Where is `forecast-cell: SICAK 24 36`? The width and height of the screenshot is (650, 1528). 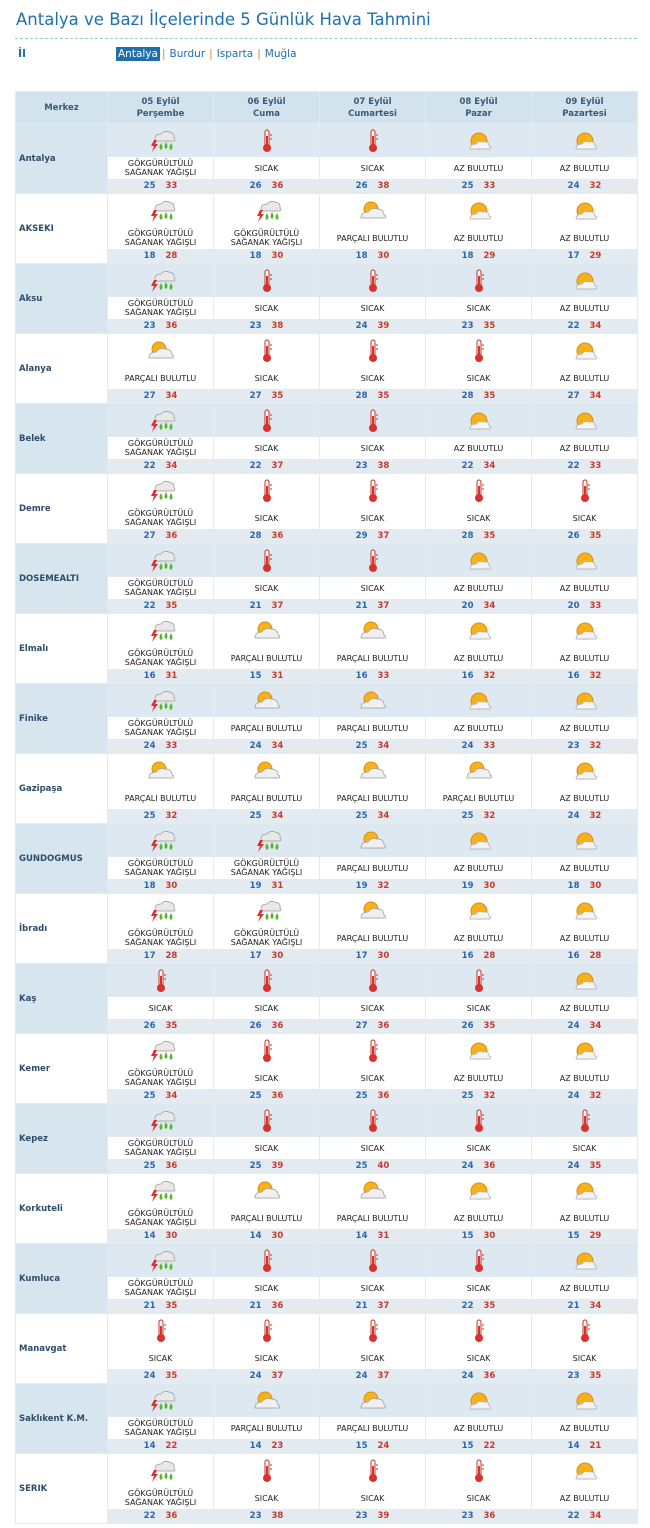
forecast-cell: SICAK 24 36 is located at coordinates (478, 1138).